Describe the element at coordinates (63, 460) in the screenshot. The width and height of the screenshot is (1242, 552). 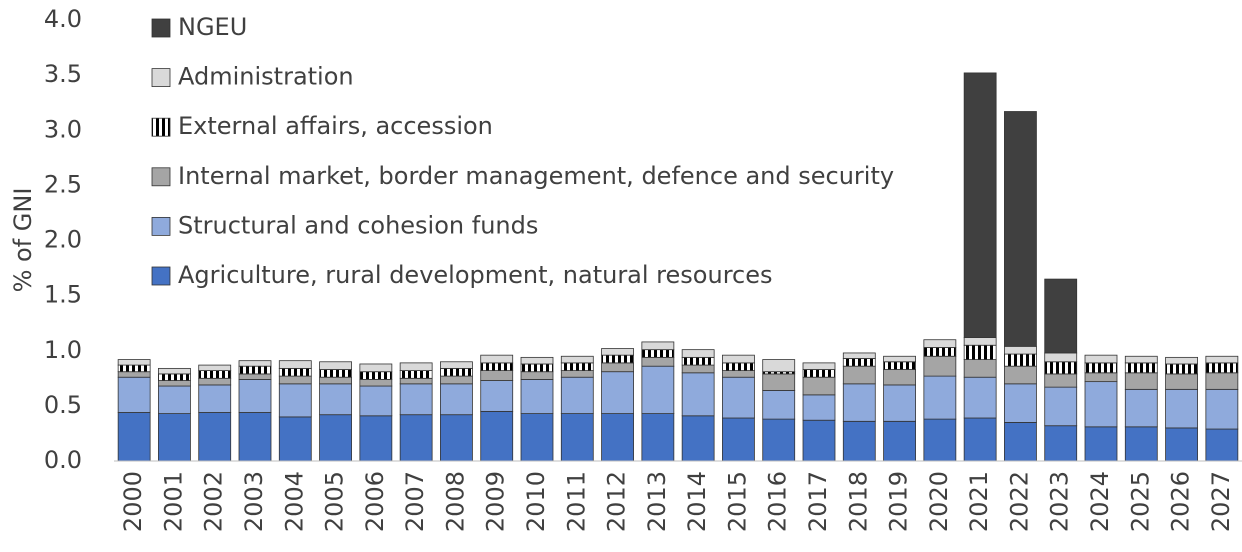
I see `y-tick-label: 0.0` at that location.